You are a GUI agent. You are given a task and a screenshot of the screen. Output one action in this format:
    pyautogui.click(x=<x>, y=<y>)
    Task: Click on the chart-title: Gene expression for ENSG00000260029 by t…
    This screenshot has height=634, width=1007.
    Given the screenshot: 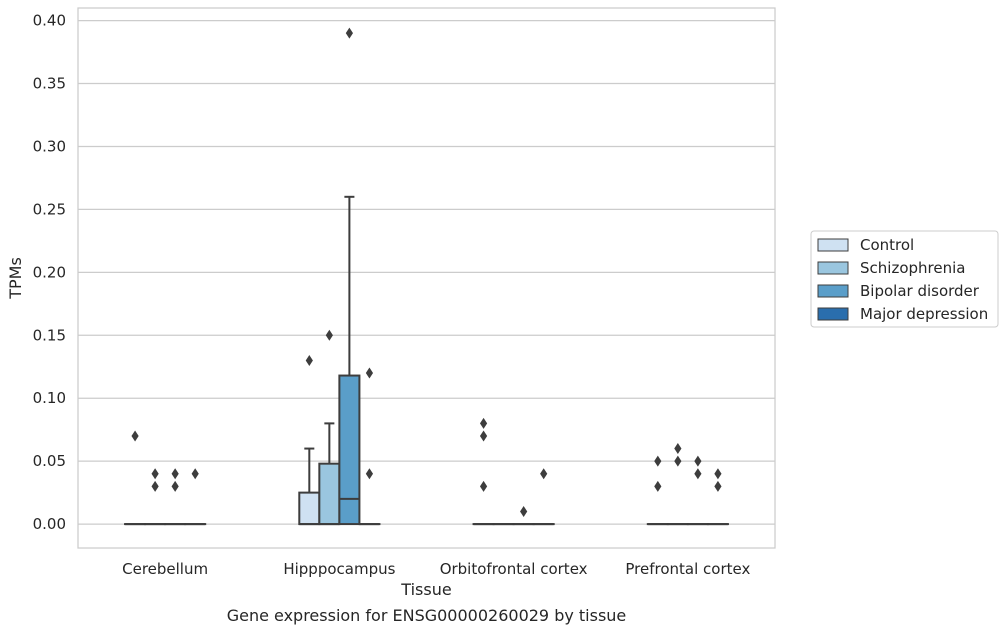 What is the action you would take?
    pyautogui.click(x=427, y=615)
    